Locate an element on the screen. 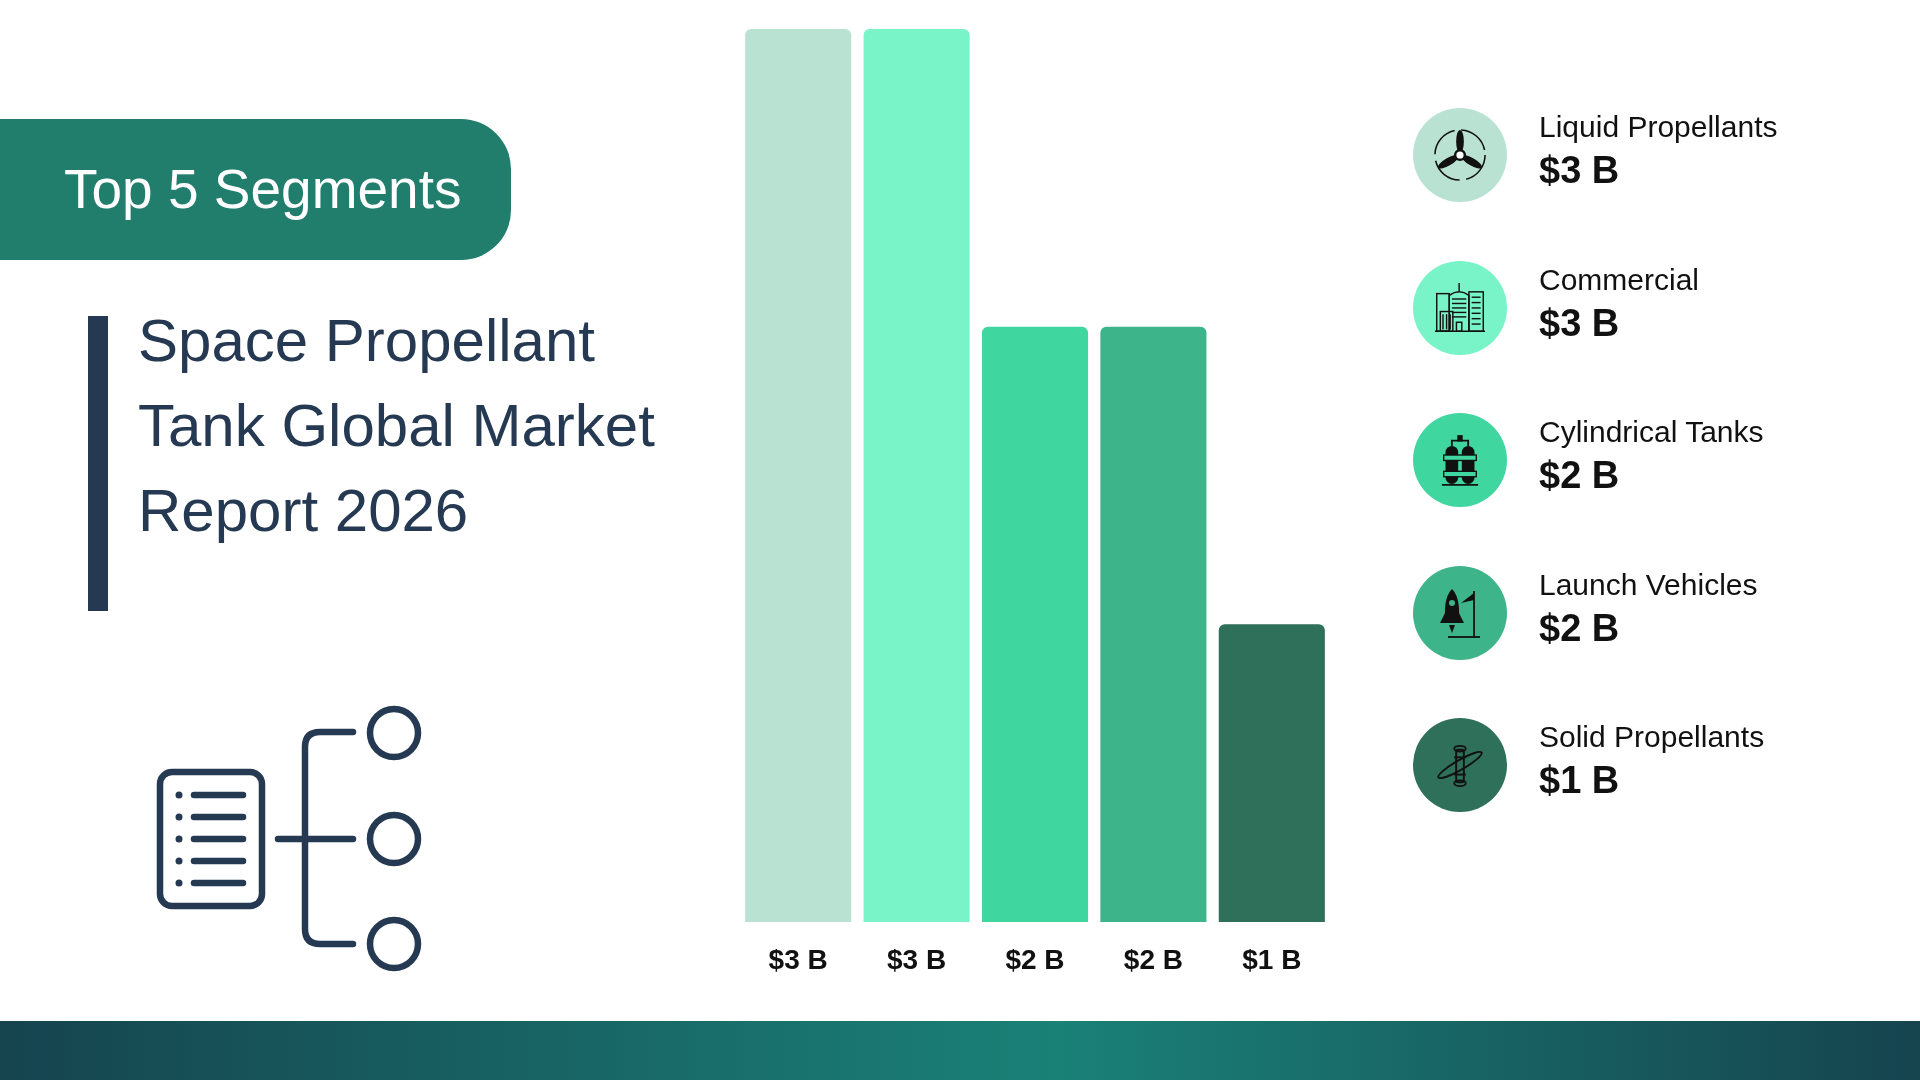 The image size is (1920, 1080). text: Commercial is located at coordinates (1619, 279).